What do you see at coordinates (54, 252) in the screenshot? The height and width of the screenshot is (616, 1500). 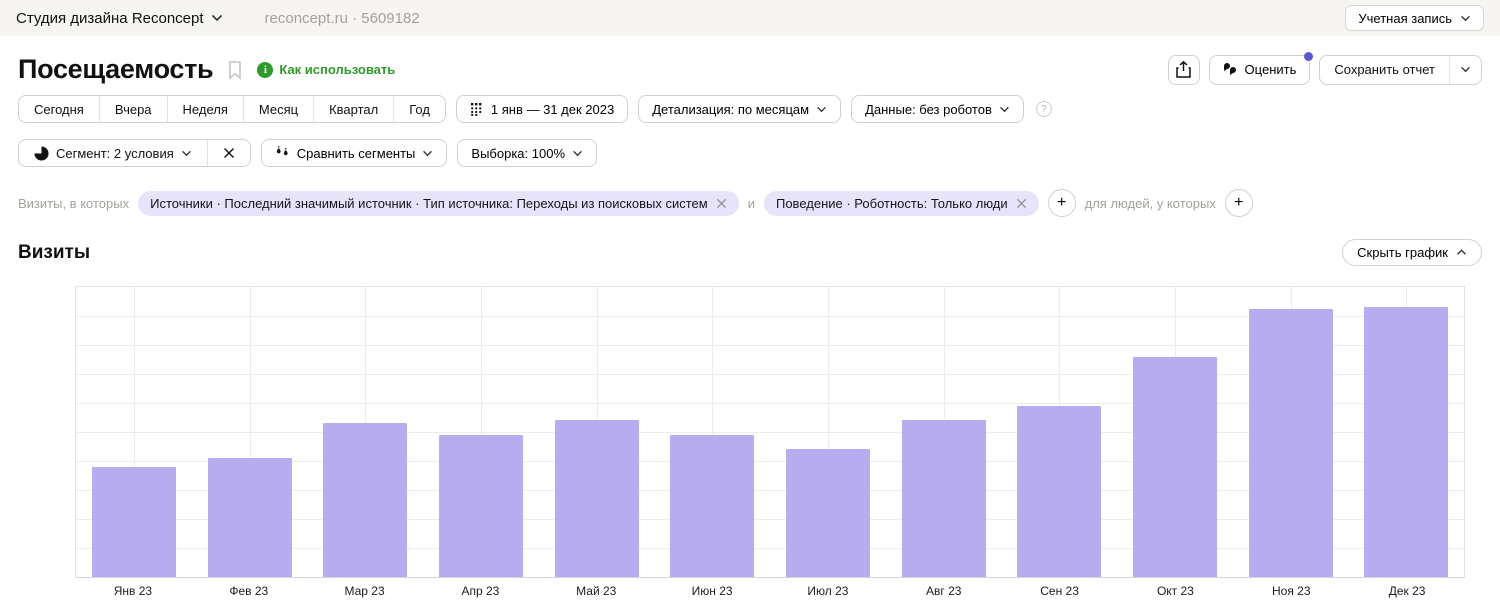 I see `visits-section-title: Визиты` at bounding box center [54, 252].